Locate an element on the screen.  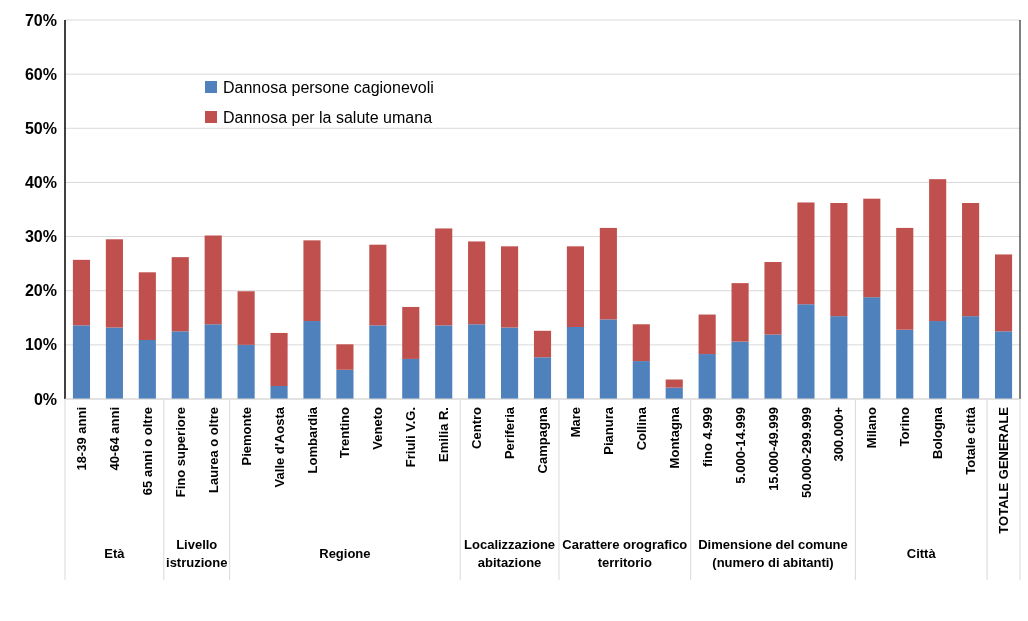
x-tick-label: 65 anni o oltre is located at coordinates (147, 451).